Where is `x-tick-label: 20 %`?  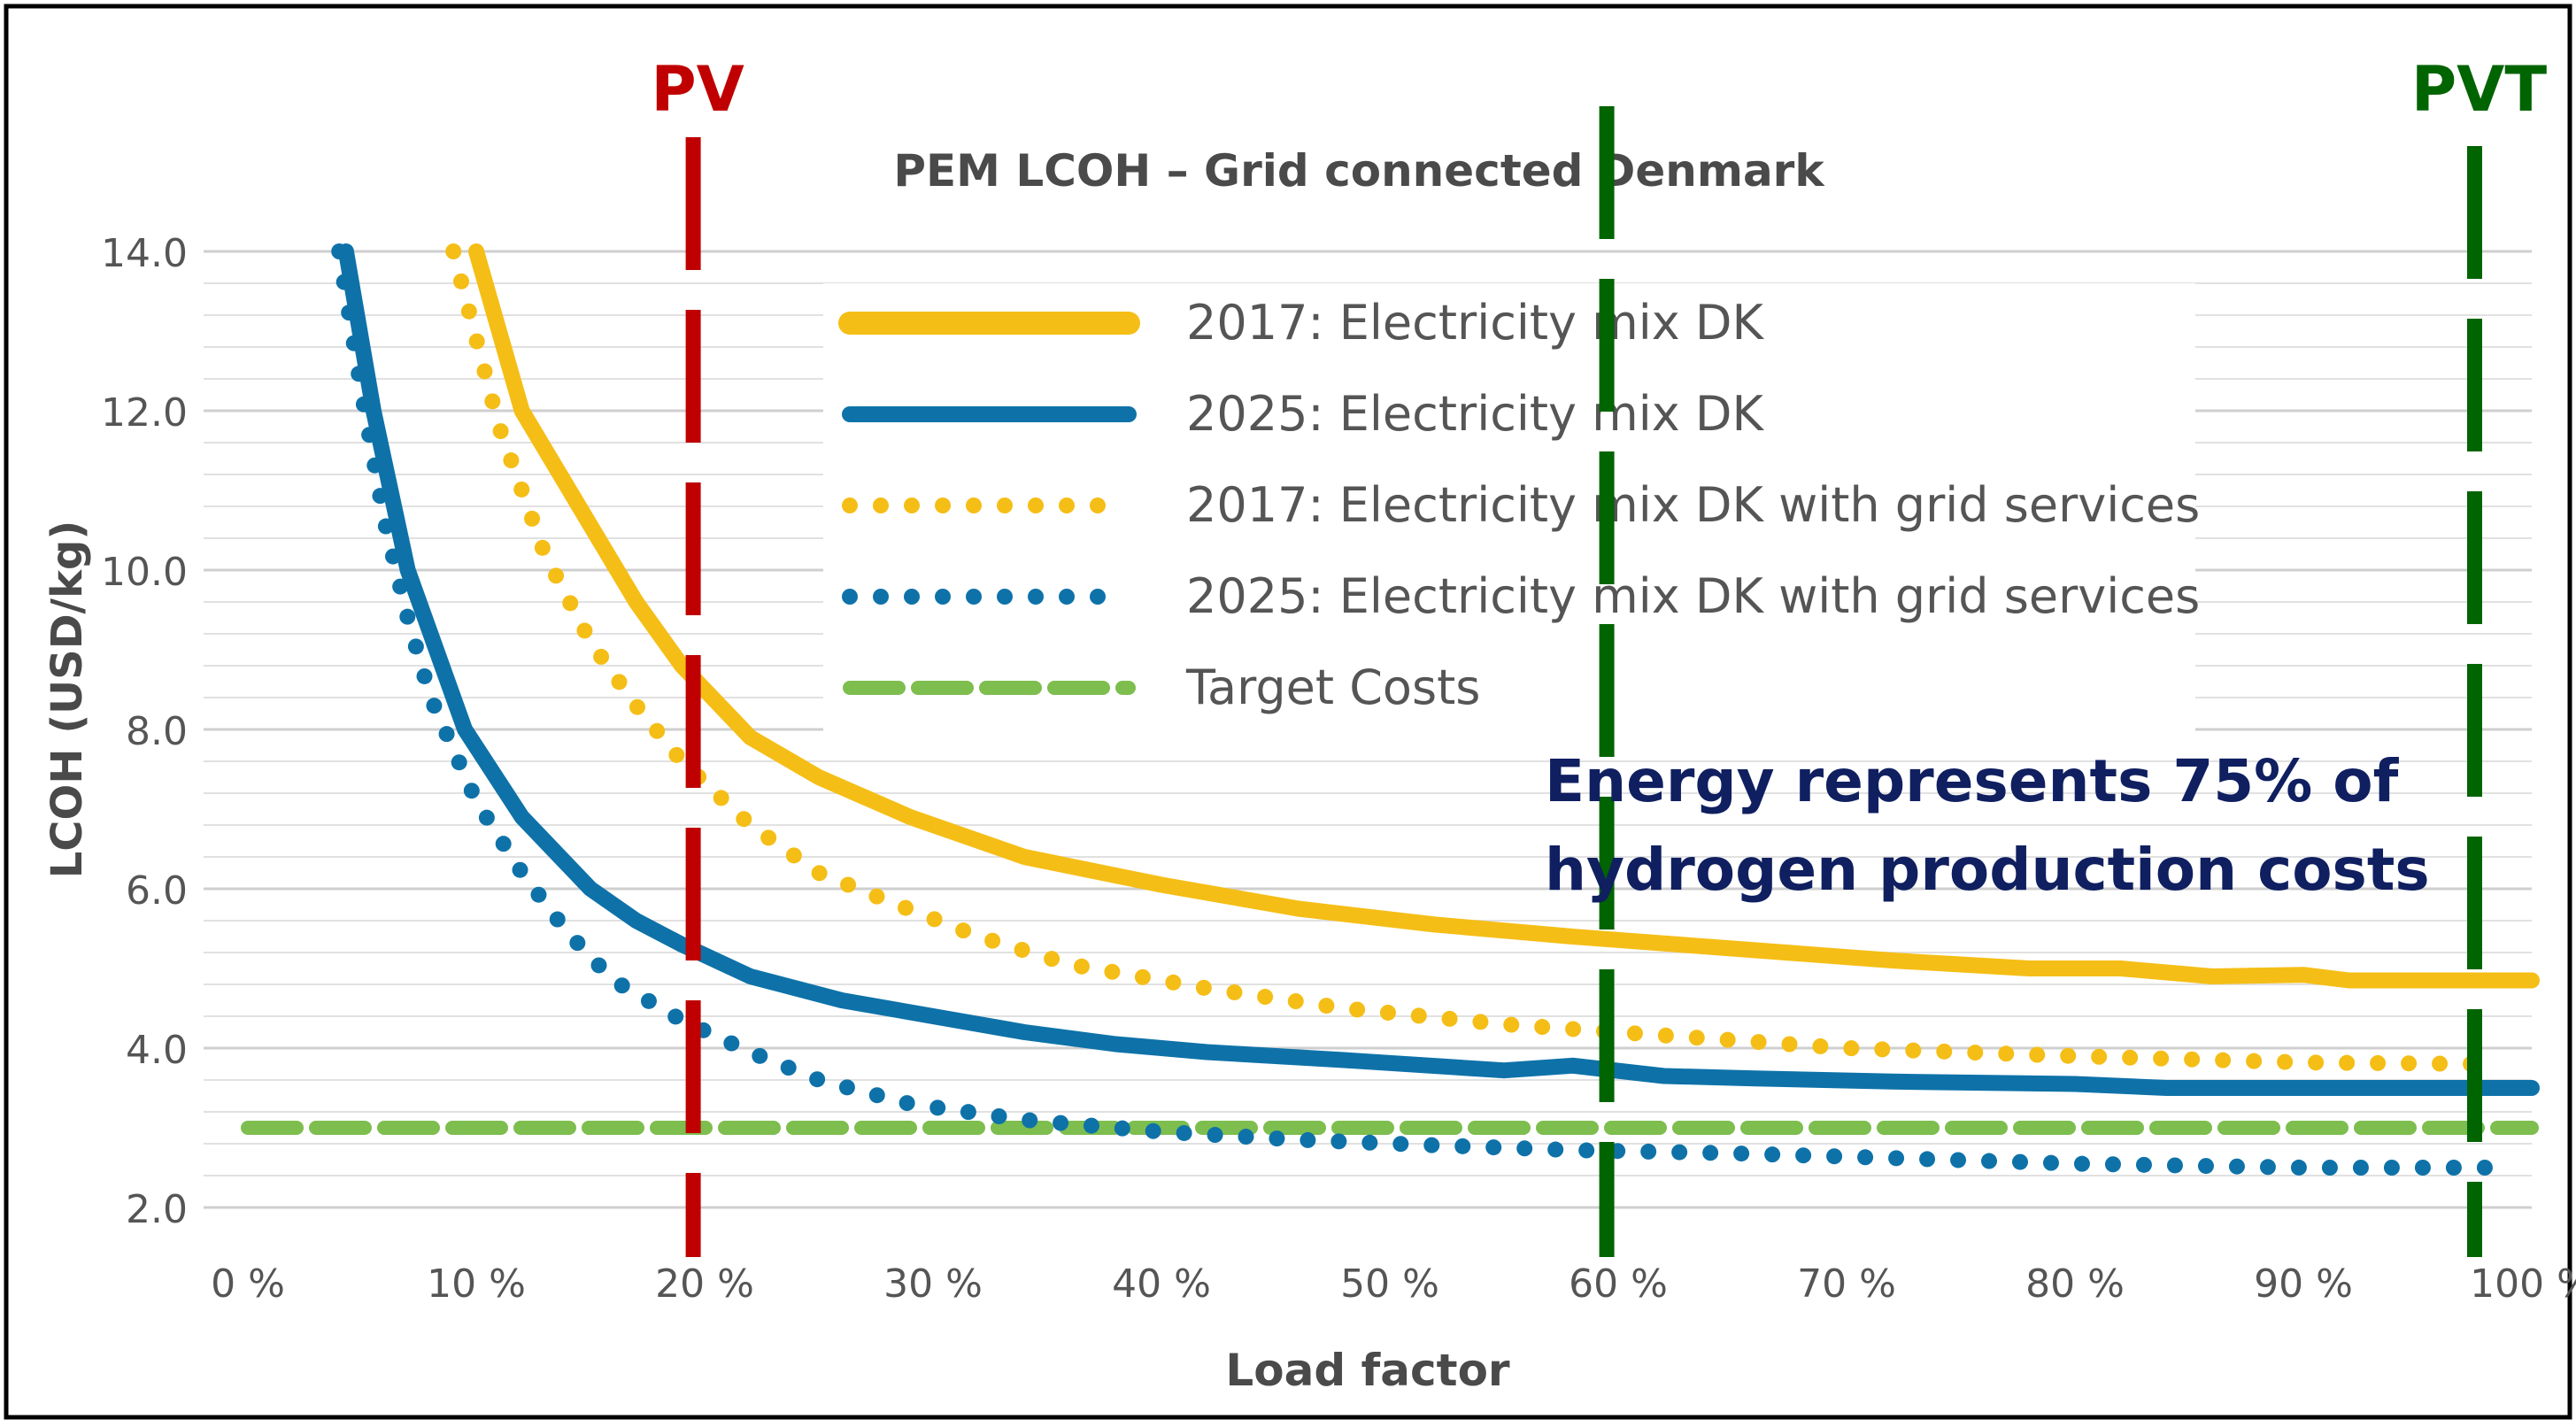 x-tick-label: 20 % is located at coordinates (704, 1284).